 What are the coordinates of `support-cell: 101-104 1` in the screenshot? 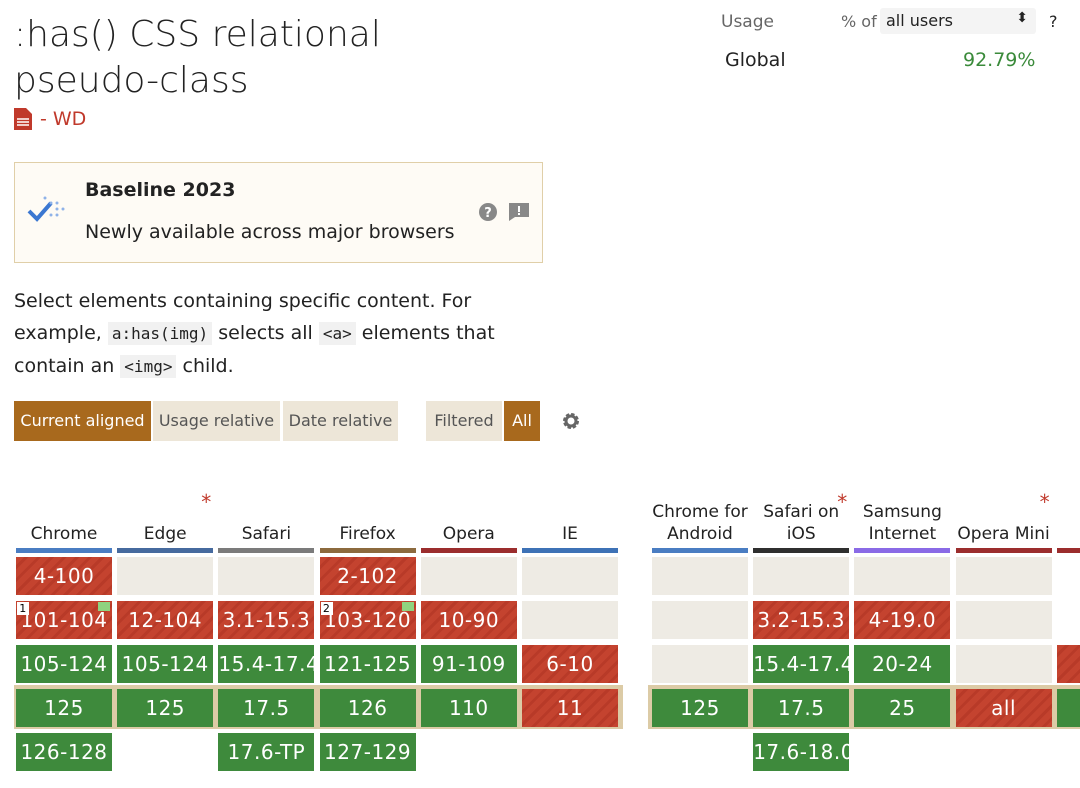 It's located at (64, 620).